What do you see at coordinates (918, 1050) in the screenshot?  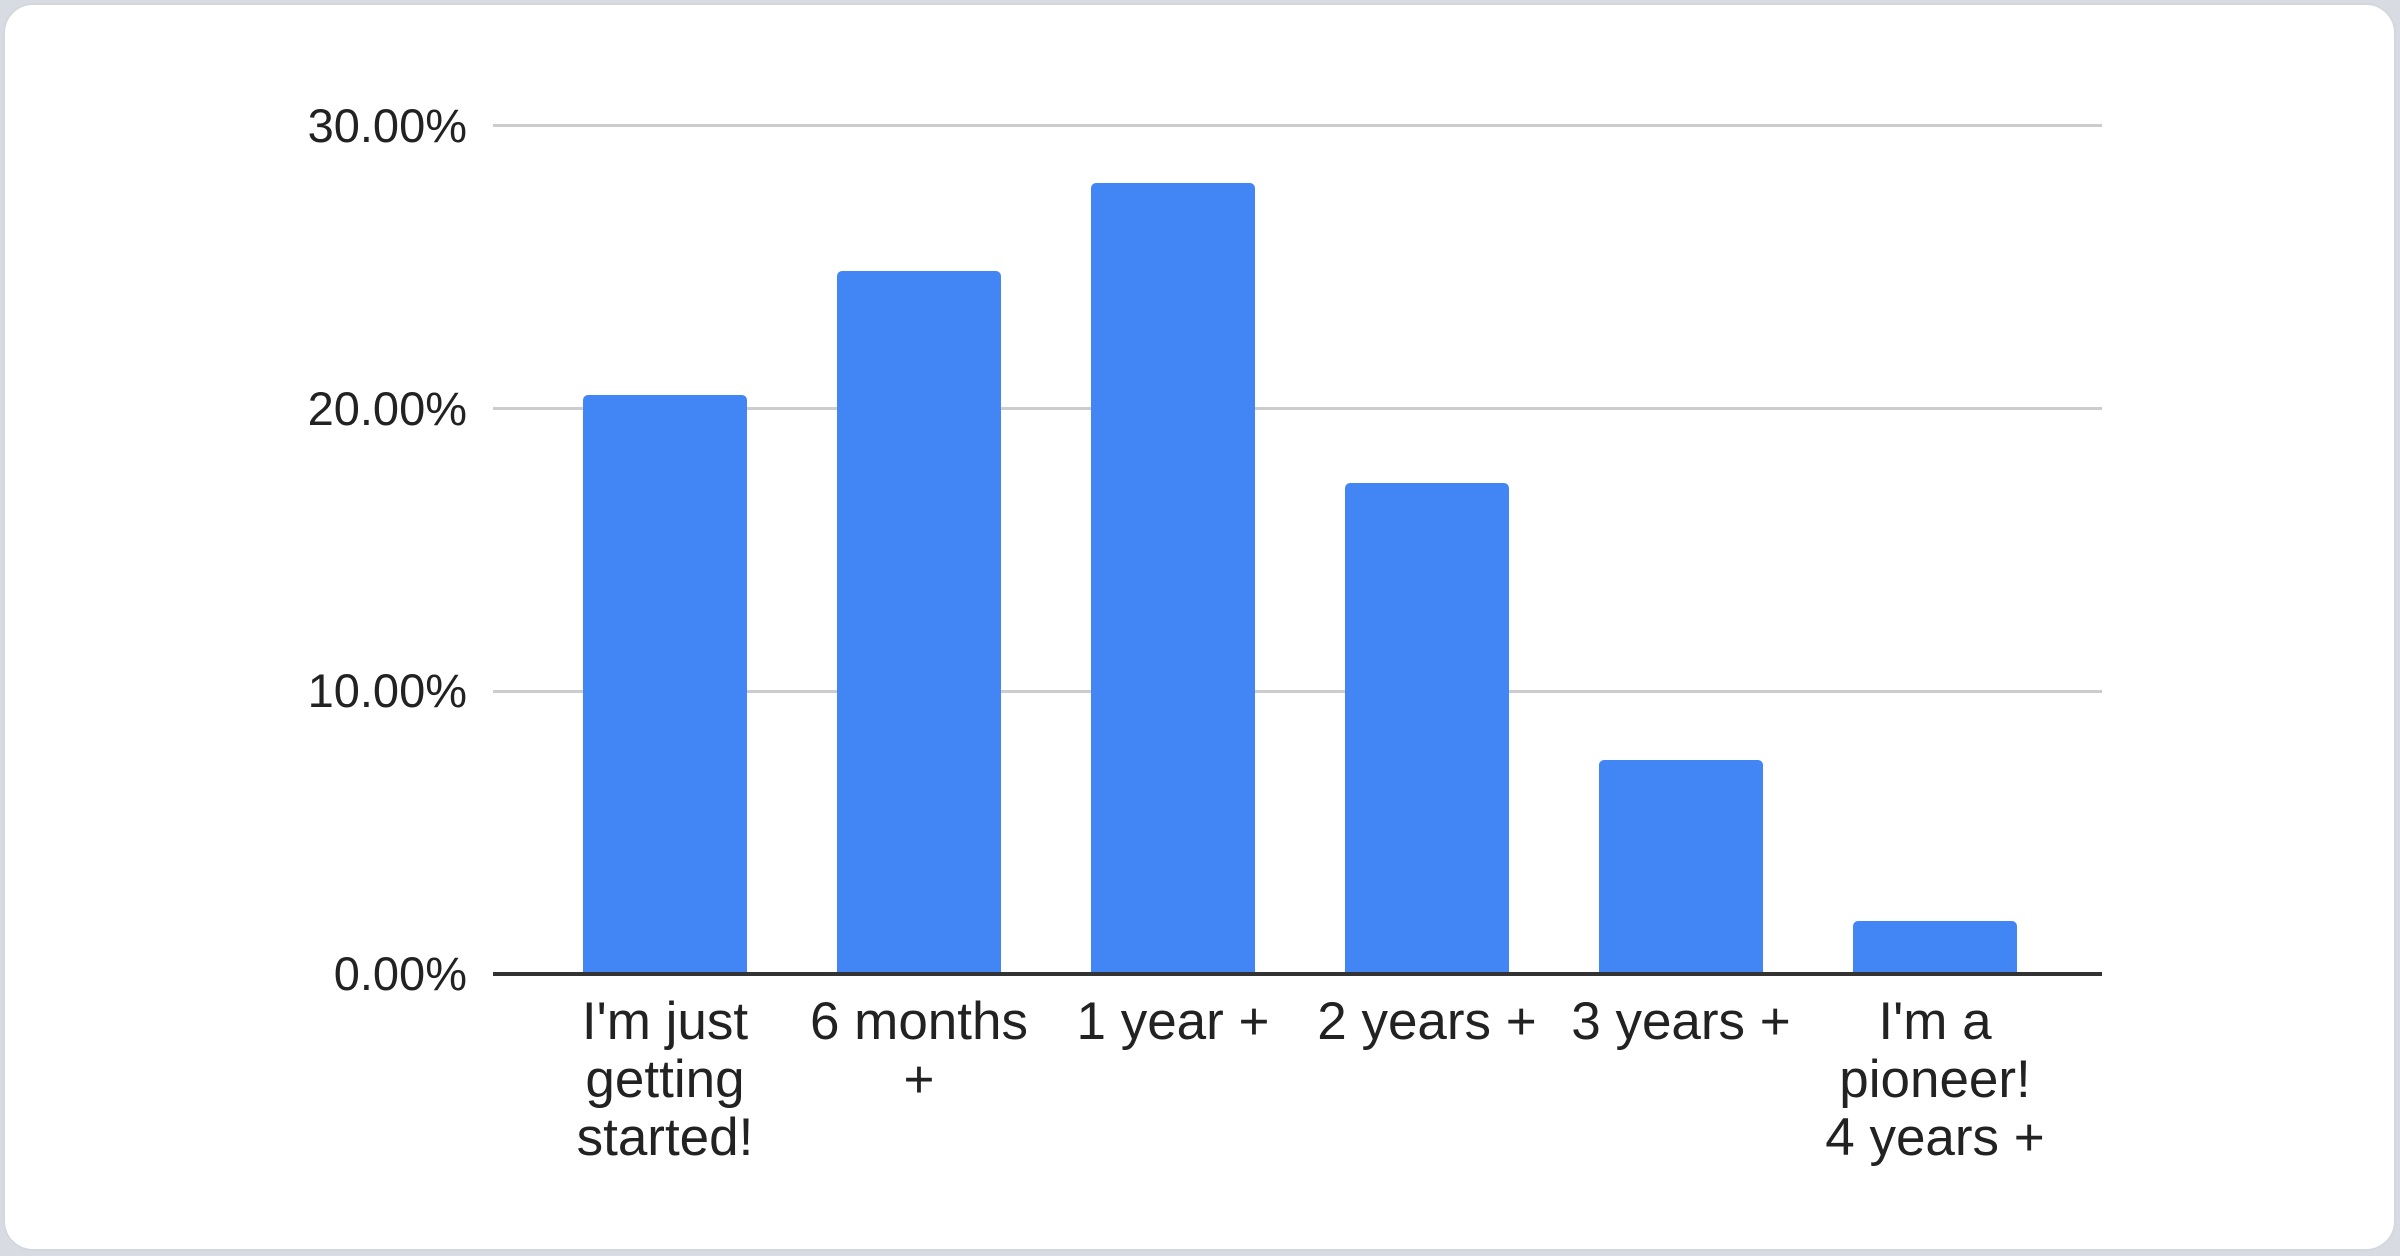 I see `x-axis-tick-label: 6 months +` at bounding box center [918, 1050].